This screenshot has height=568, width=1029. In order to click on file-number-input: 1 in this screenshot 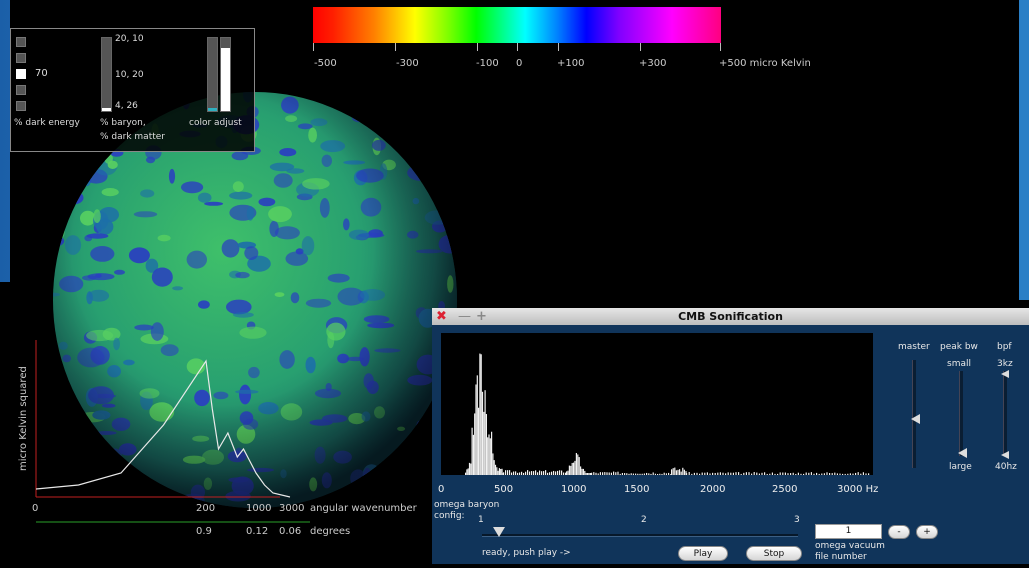, I will do `click(848, 531)`.